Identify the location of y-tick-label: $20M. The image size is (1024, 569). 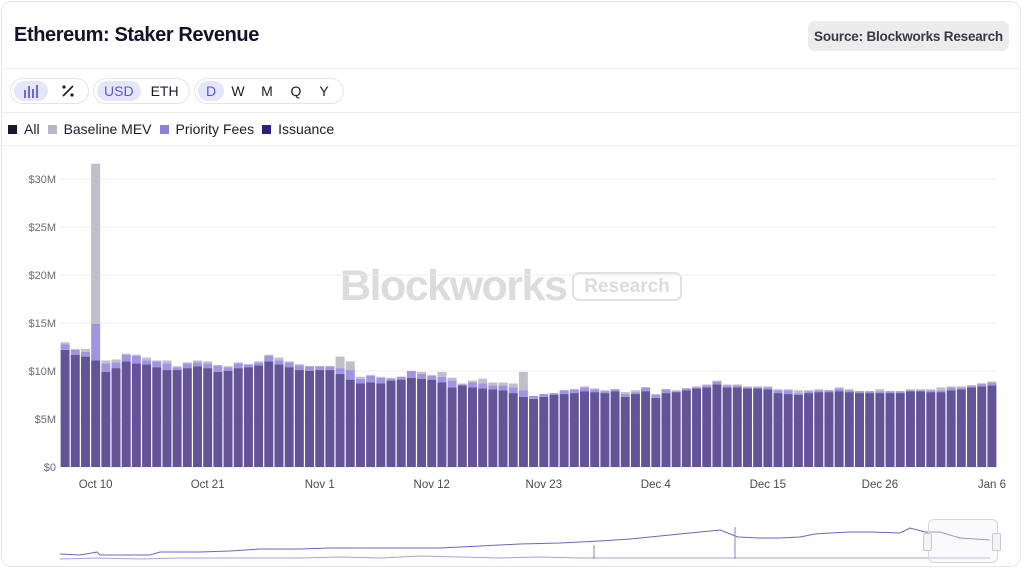
(42, 276).